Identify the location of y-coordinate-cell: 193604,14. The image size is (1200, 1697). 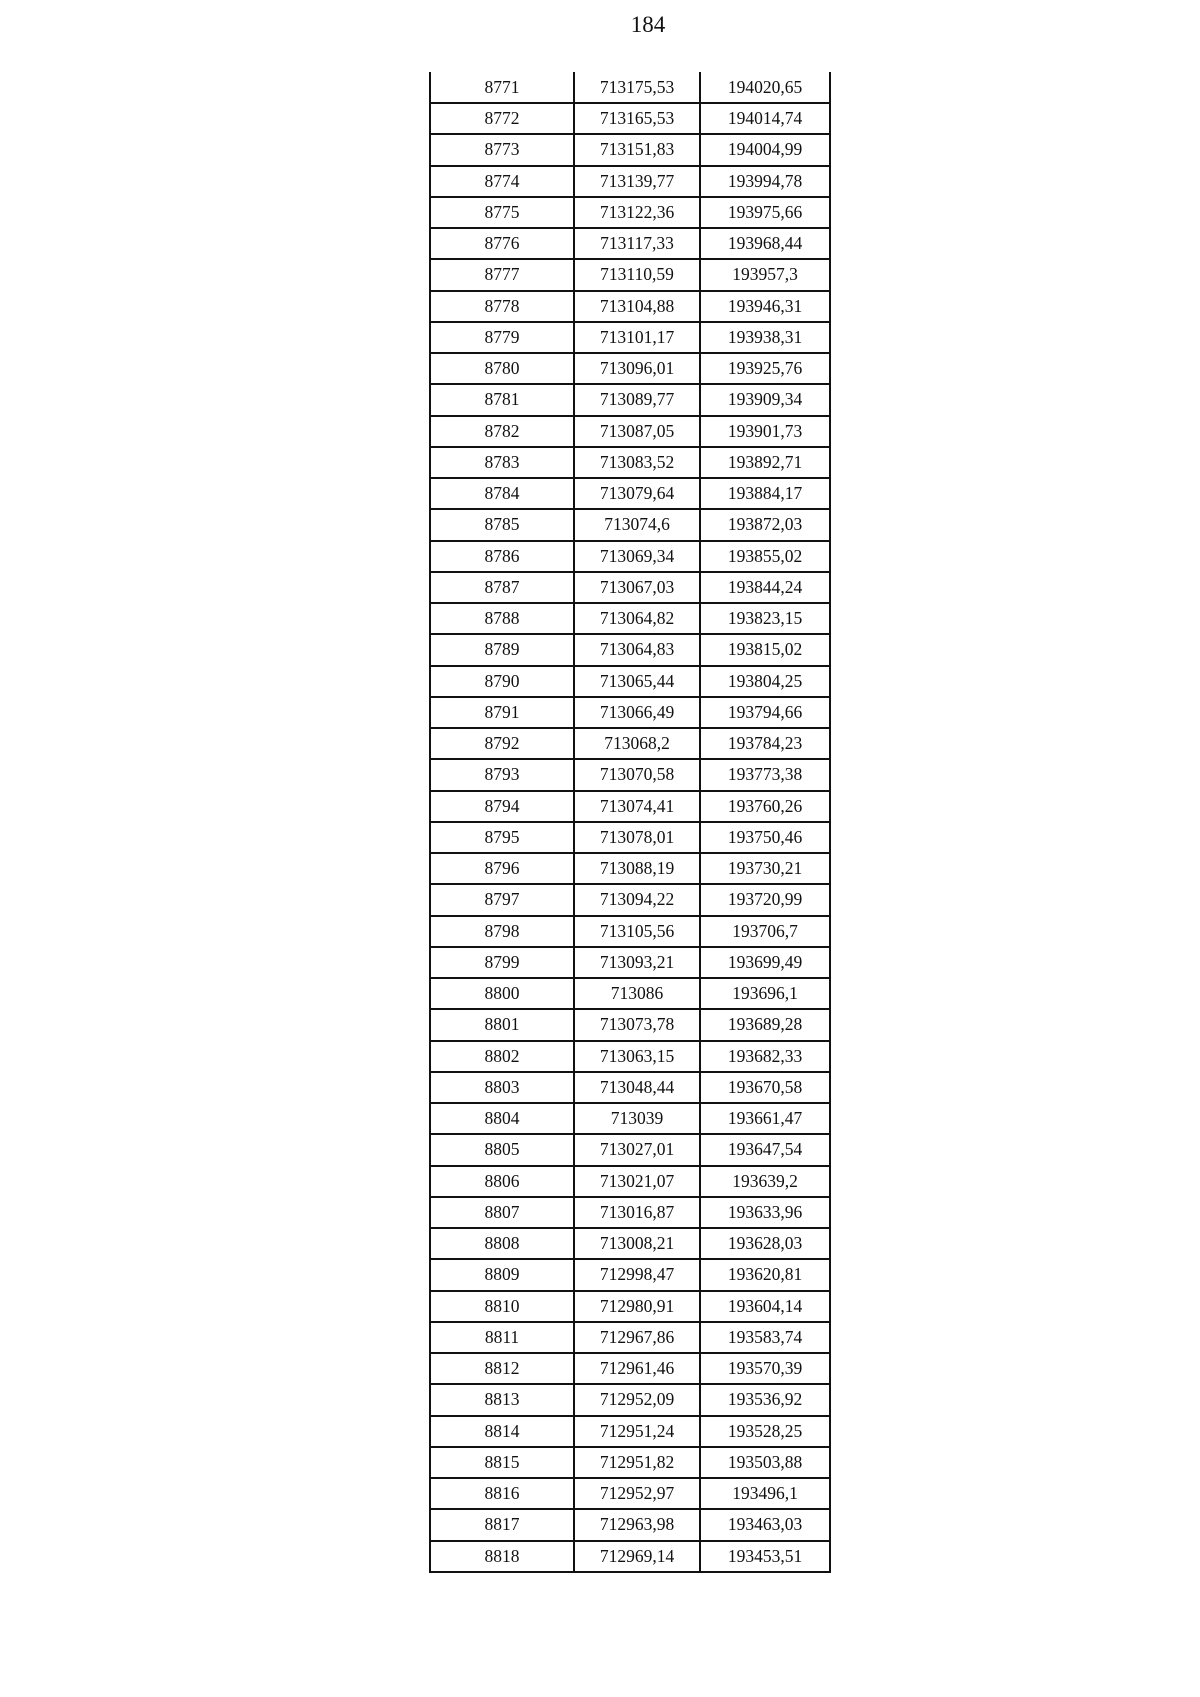
(765, 1306).